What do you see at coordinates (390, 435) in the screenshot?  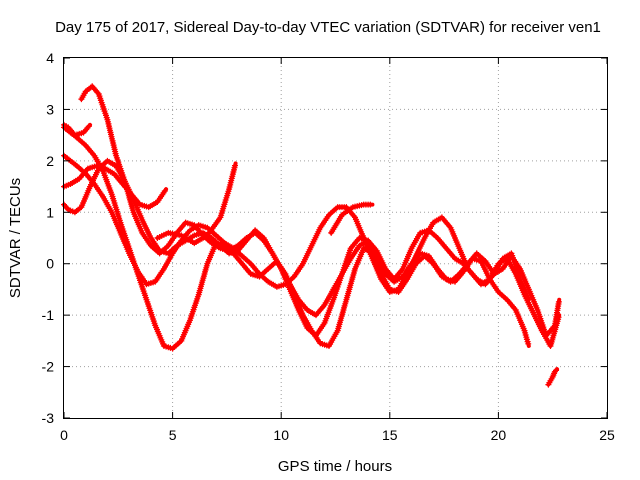 I see `x-tick-label: 15` at bounding box center [390, 435].